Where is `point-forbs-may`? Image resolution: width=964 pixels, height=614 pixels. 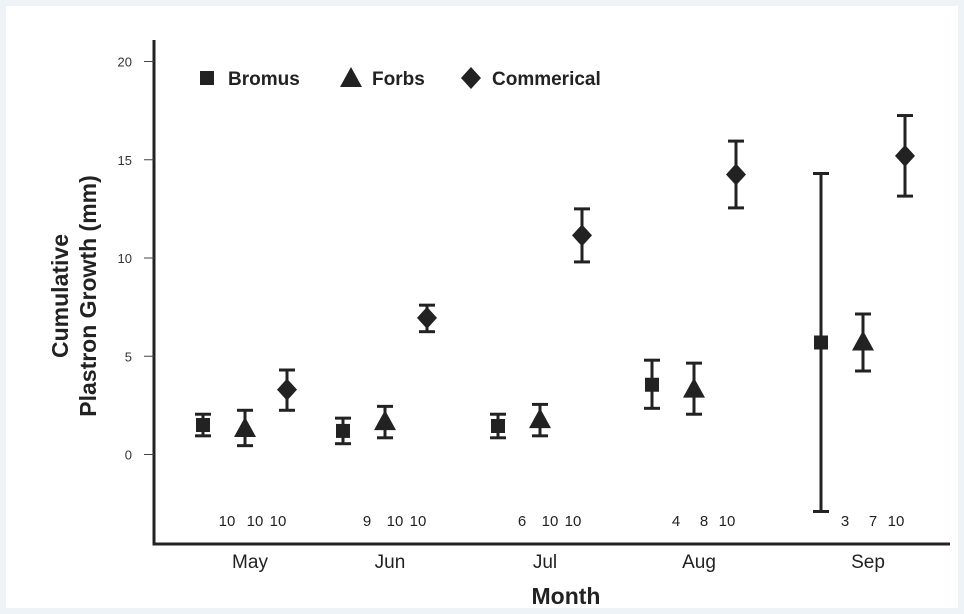
point-forbs-may is located at coordinates (245, 426).